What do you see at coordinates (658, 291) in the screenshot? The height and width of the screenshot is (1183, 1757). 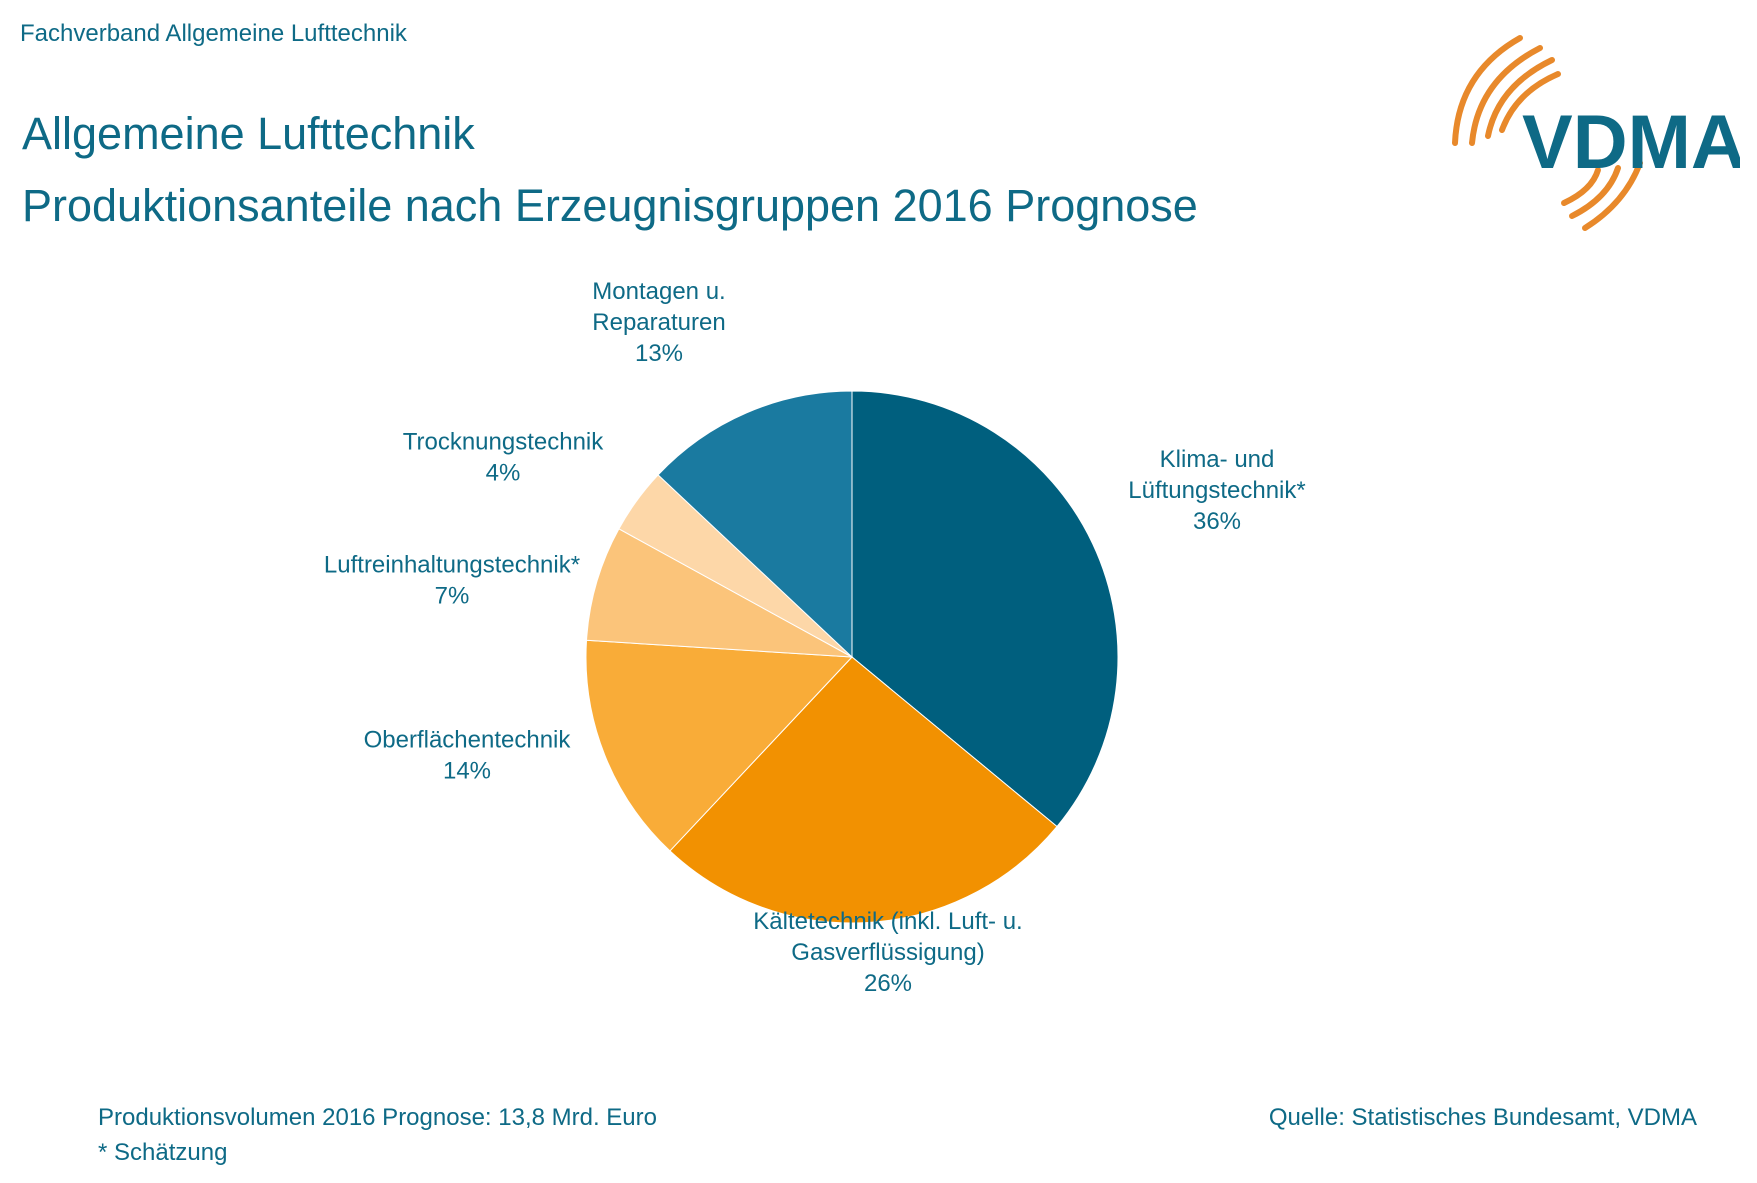 I see `slice-category-label: Montagen u.` at bounding box center [658, 291].